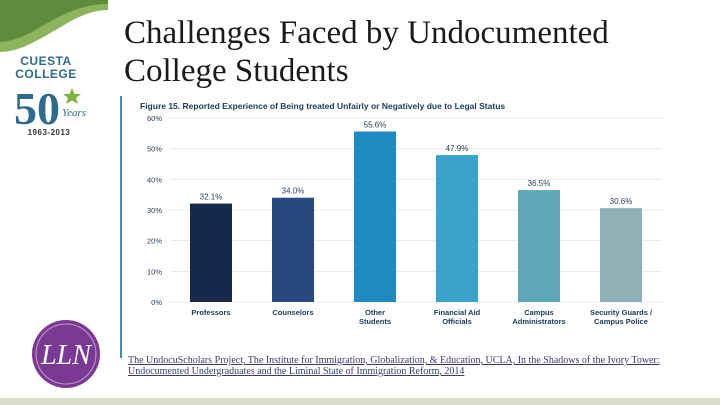 This screenshot has width=720, height=405. Describe the element at coordinates (360, 401) in the screenshot. I see `bottom-strip` at that location.